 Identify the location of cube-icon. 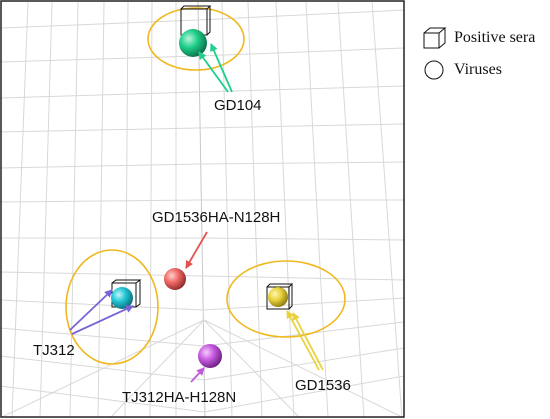
(435, 38).